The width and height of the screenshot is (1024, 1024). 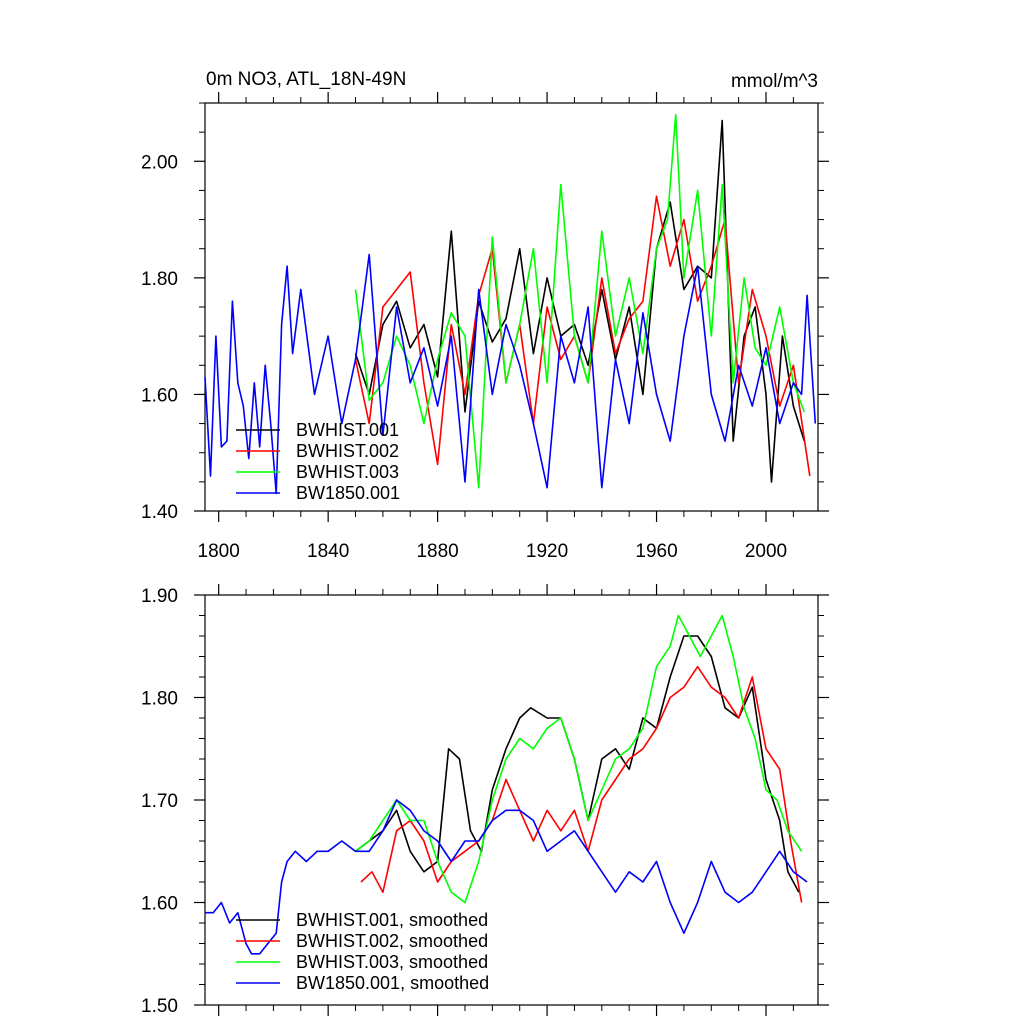 I want to click on bottom-ytick-label: 1.80, so click(x=159, y=699).